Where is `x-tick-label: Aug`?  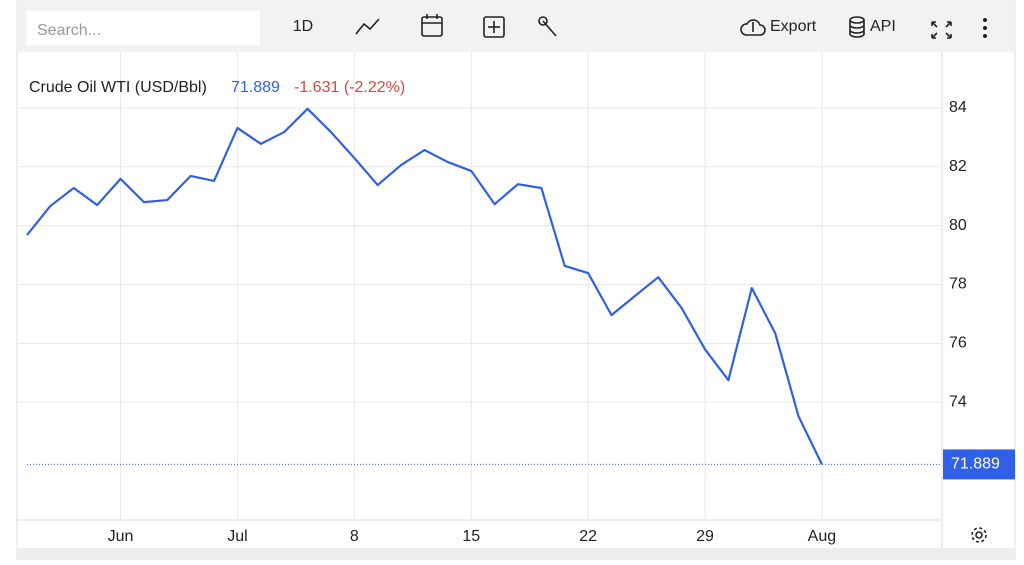
x-tick-label: Aug is located at coordinates (822, 536).